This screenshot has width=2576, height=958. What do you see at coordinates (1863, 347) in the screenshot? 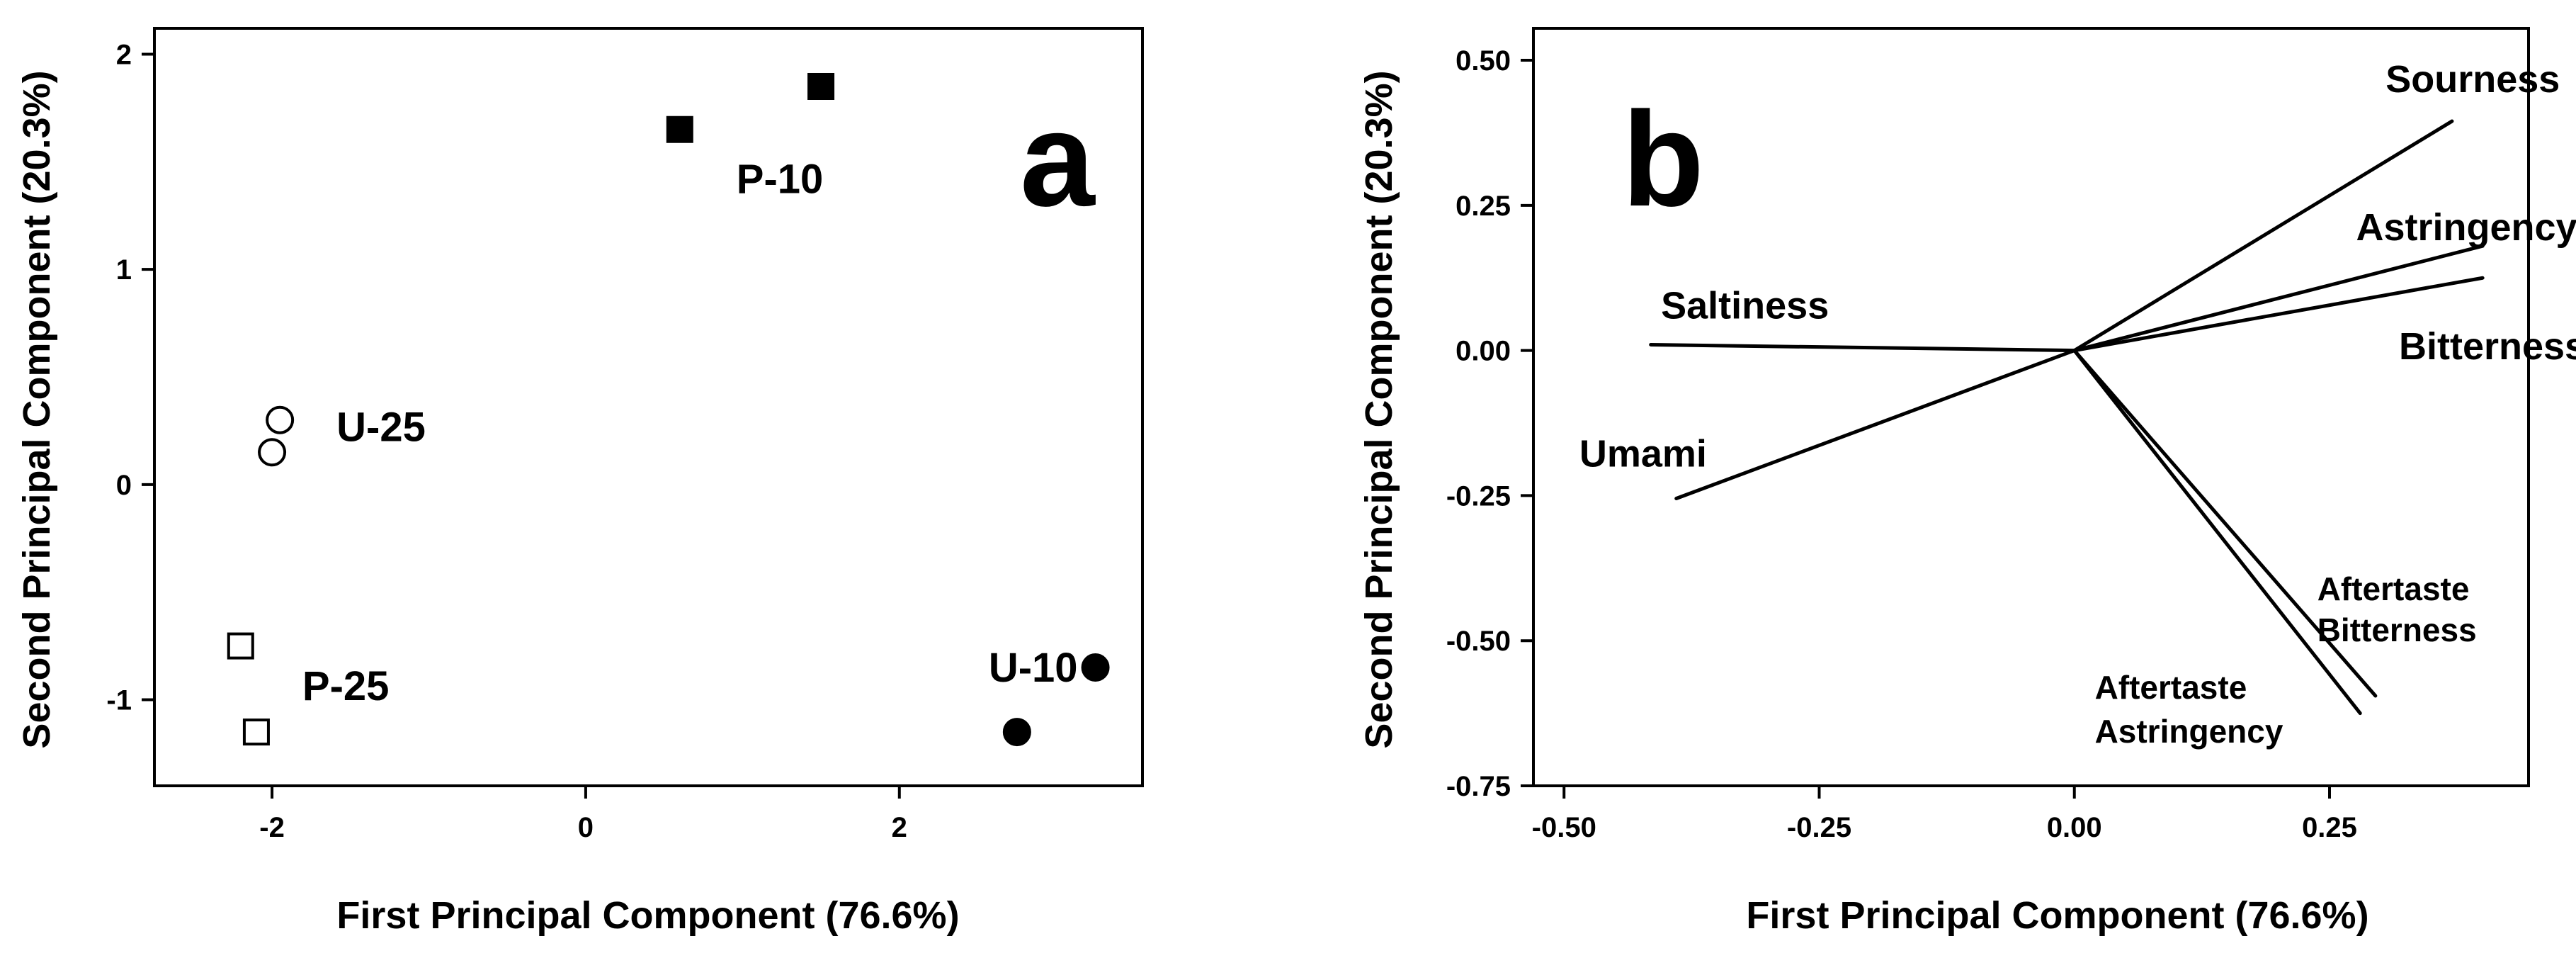
I see `vector-saltiness` at bounding box center [1863, 347].